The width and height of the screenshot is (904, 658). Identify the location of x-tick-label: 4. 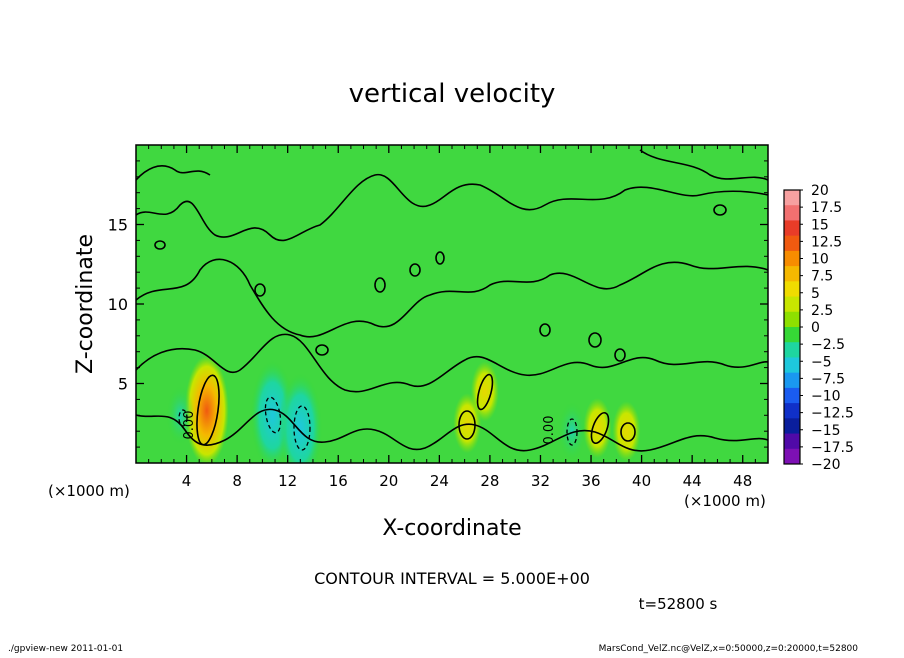
(187, 481).